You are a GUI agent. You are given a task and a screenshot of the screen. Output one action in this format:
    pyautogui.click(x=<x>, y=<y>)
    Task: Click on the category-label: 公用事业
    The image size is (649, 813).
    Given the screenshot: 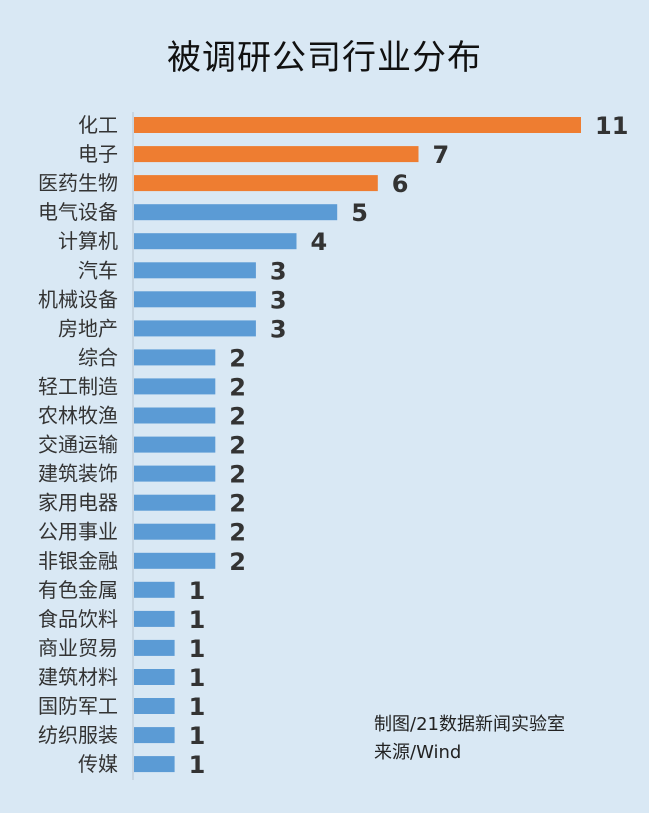 What is the action you would take?
    pyautogui.click(x=78, y=532)
    